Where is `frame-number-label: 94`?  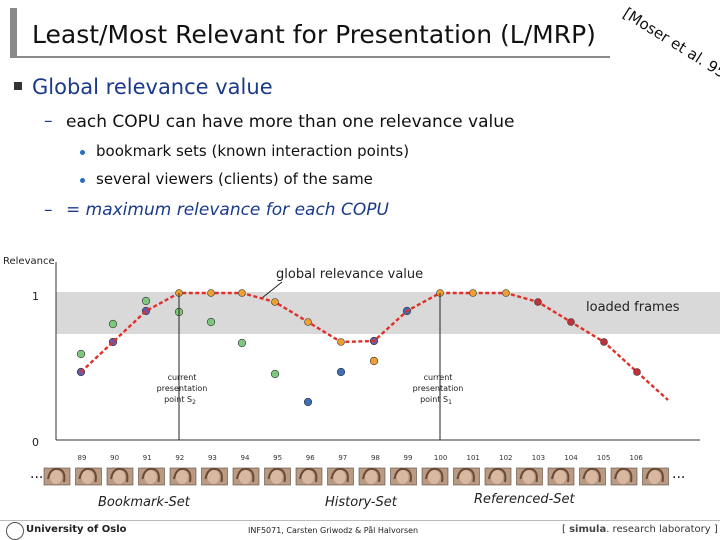
frame-number-label: 94 is located at coordinates (245, 458).